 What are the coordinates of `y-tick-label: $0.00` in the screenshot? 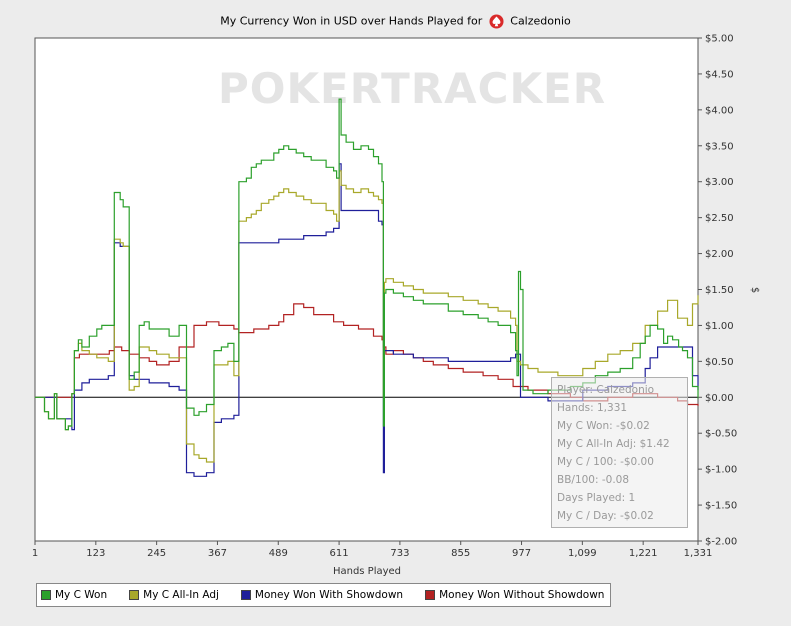 It's located at (719, 398).